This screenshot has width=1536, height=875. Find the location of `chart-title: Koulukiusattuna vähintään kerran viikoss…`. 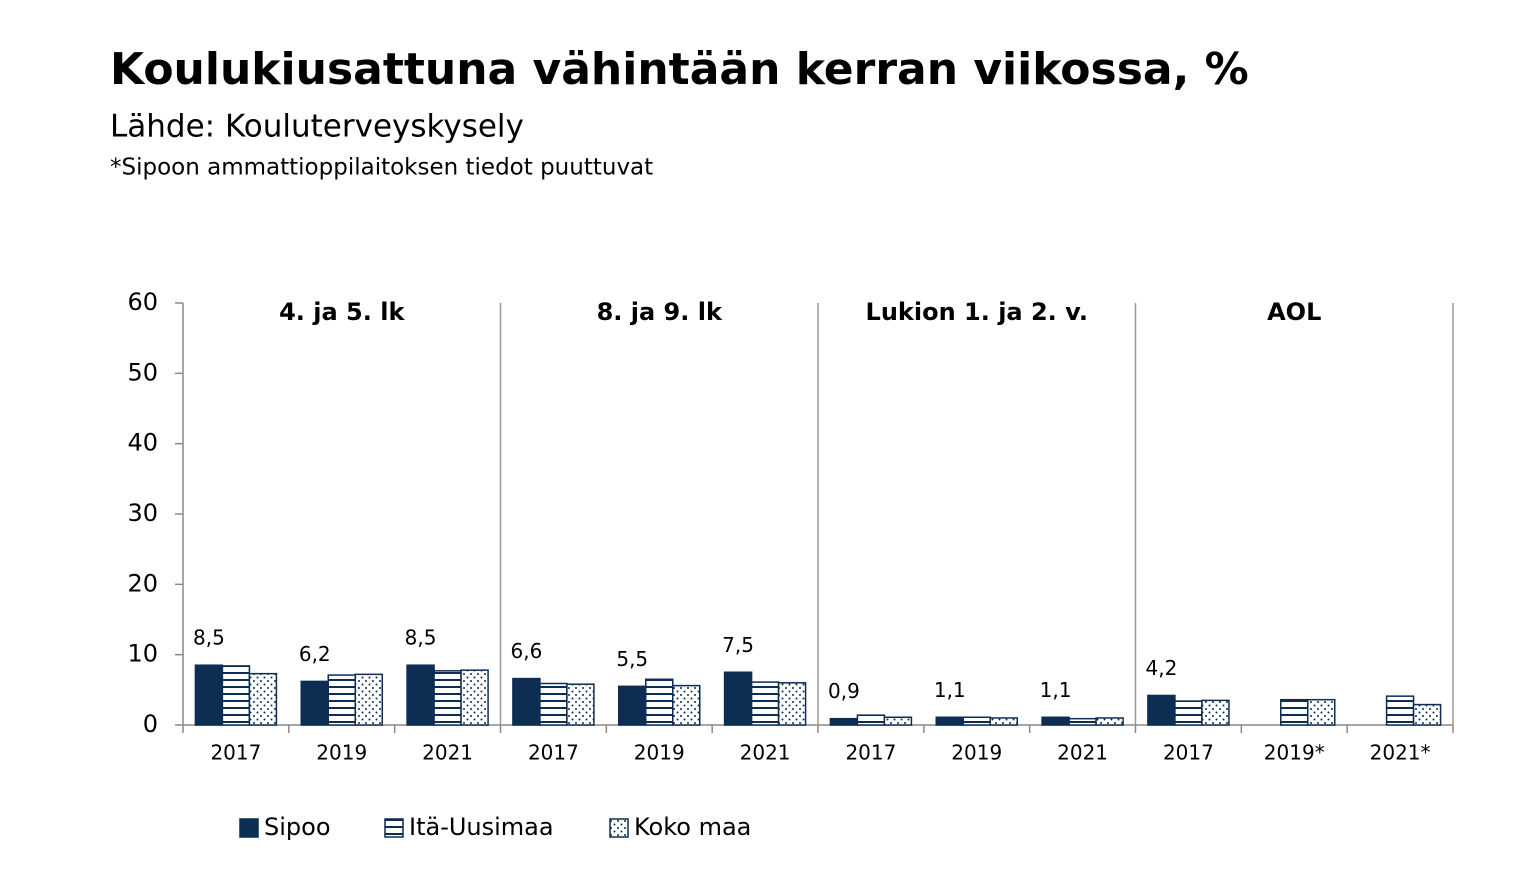

chart-title: Koulukiusattuna vähintään kerran viikoss… is located at coordinates (679, 69).